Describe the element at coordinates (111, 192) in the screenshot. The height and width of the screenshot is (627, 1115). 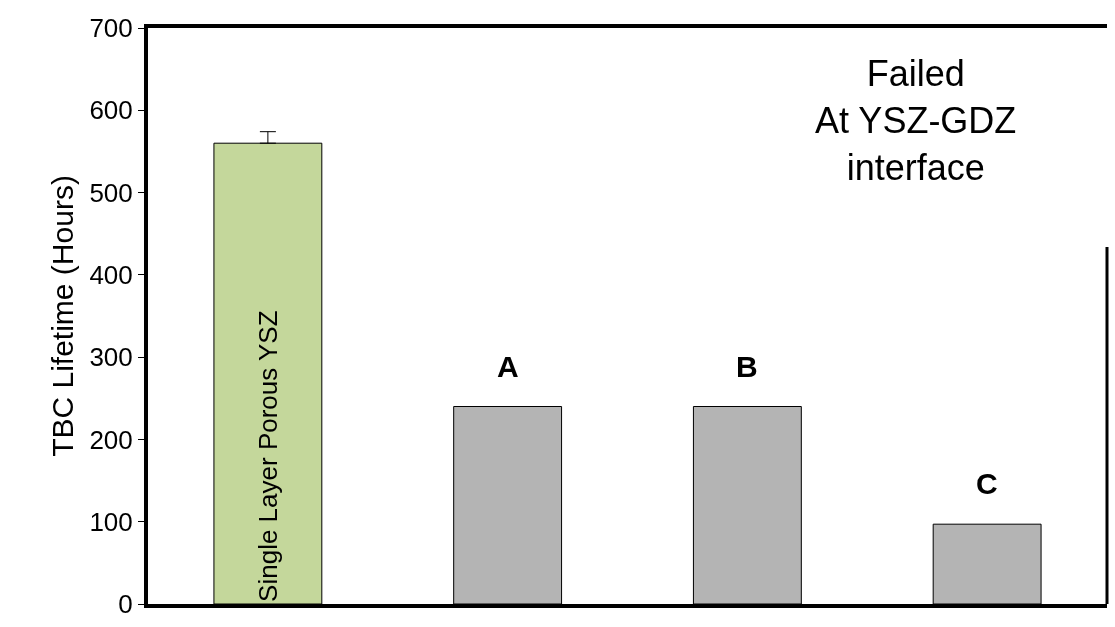
I see `y-tick-label: 500` at that location.